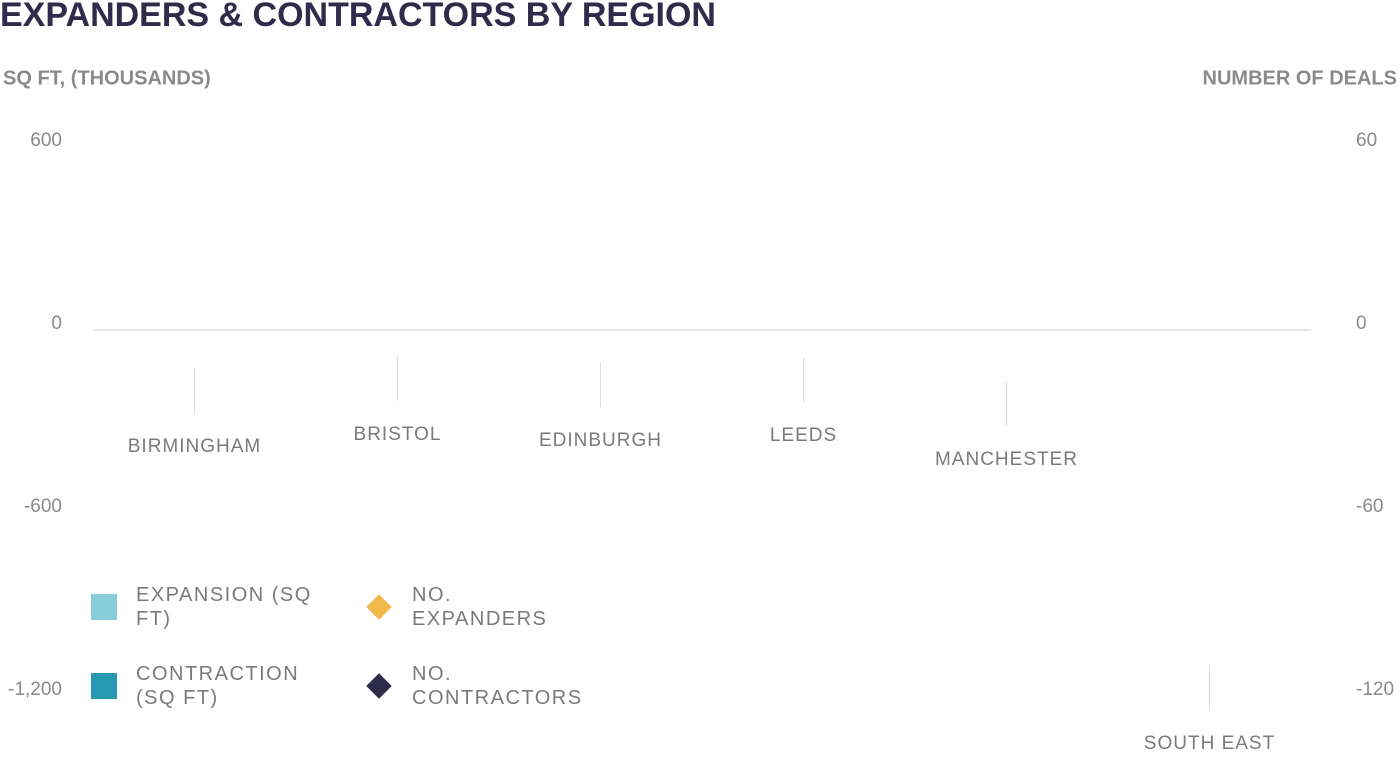  Describe the element at coordinates (358, 17) in the screenshot. I see `chart-title: EXPANDERS & CONTRACTORS BY REGION` at that location.